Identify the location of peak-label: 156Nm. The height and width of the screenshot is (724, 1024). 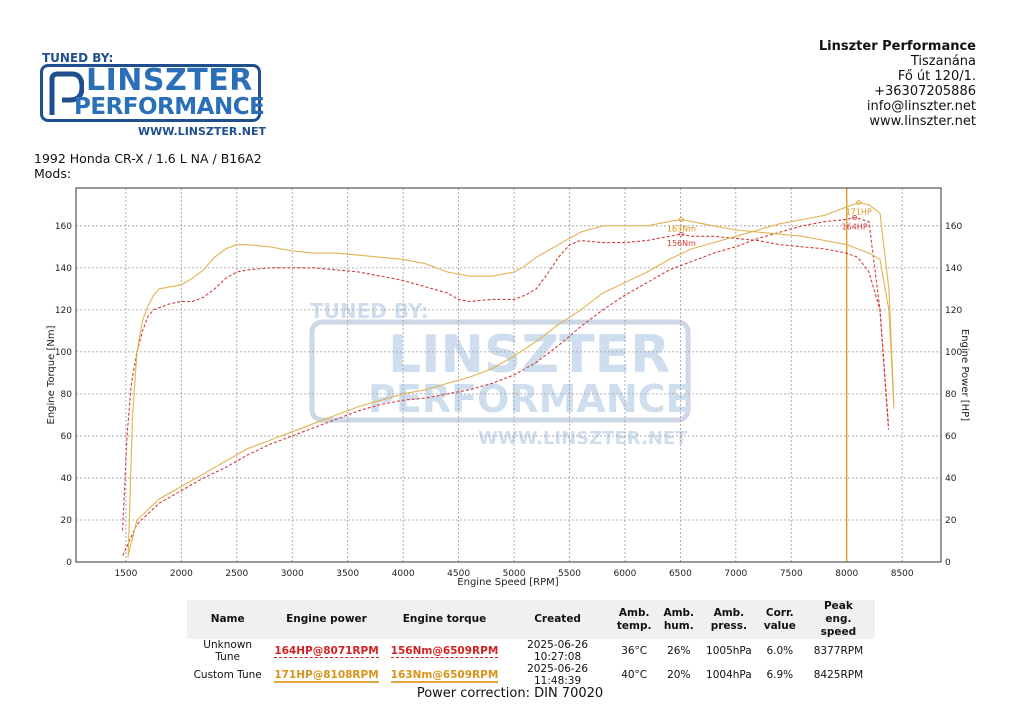
(681, 243).